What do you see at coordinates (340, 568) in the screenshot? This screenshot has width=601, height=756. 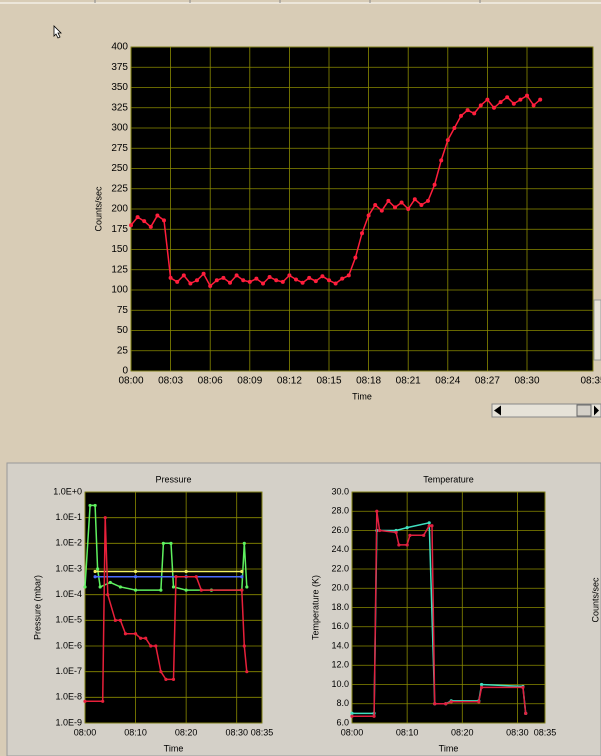 I see `y-tick-label: 22.0` at bounding box center [340, 568].